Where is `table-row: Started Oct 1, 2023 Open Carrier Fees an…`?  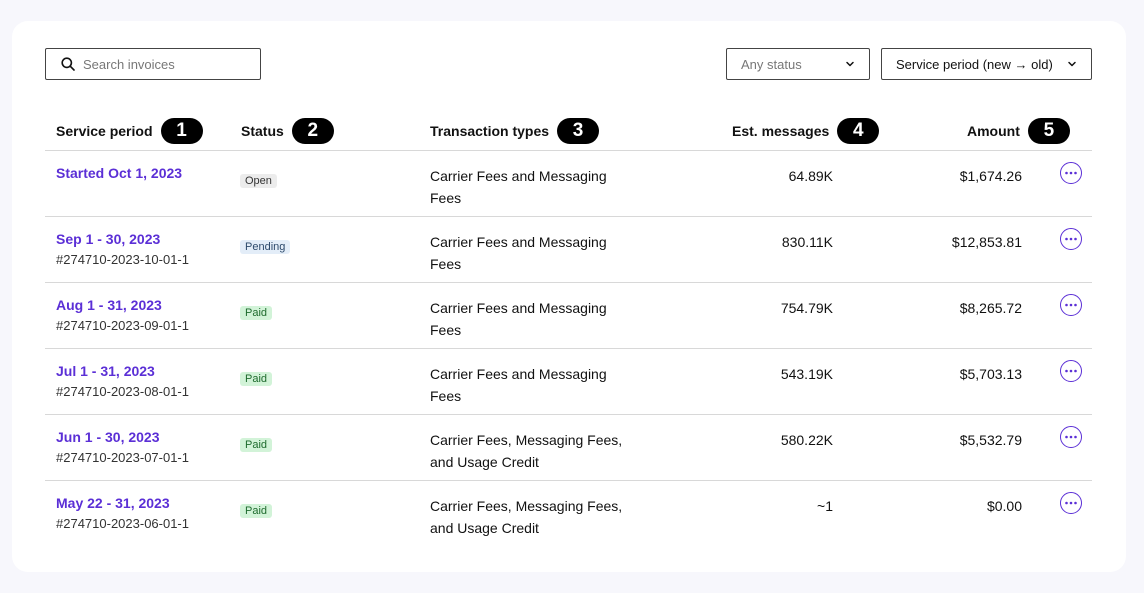 table-row: Started Oct 1, 2023 Open Carrier Fees an… is located at coordinates (568, 184).